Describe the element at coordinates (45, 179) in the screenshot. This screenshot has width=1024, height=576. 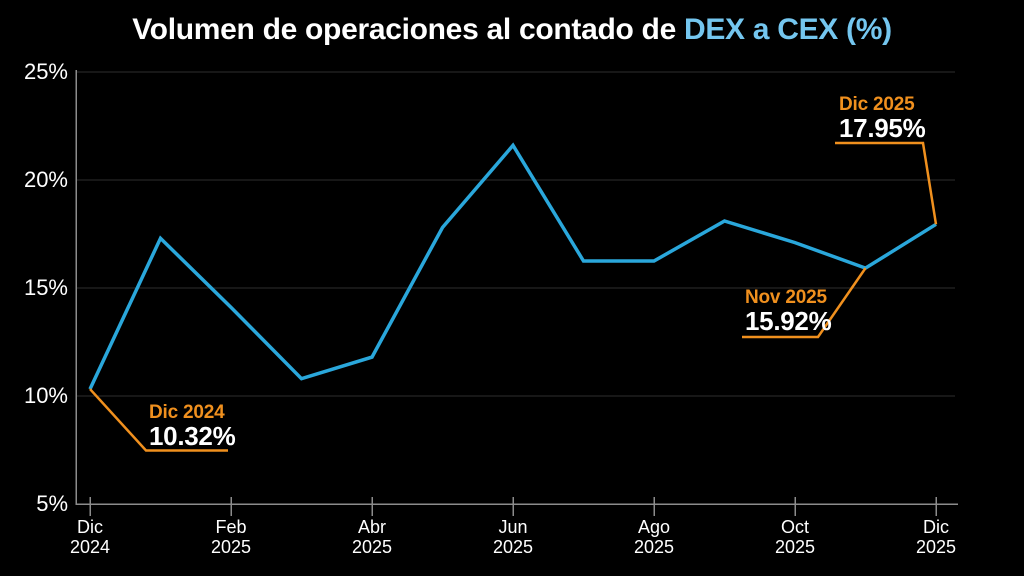
I see `y-tick-label: 20%` at that location.